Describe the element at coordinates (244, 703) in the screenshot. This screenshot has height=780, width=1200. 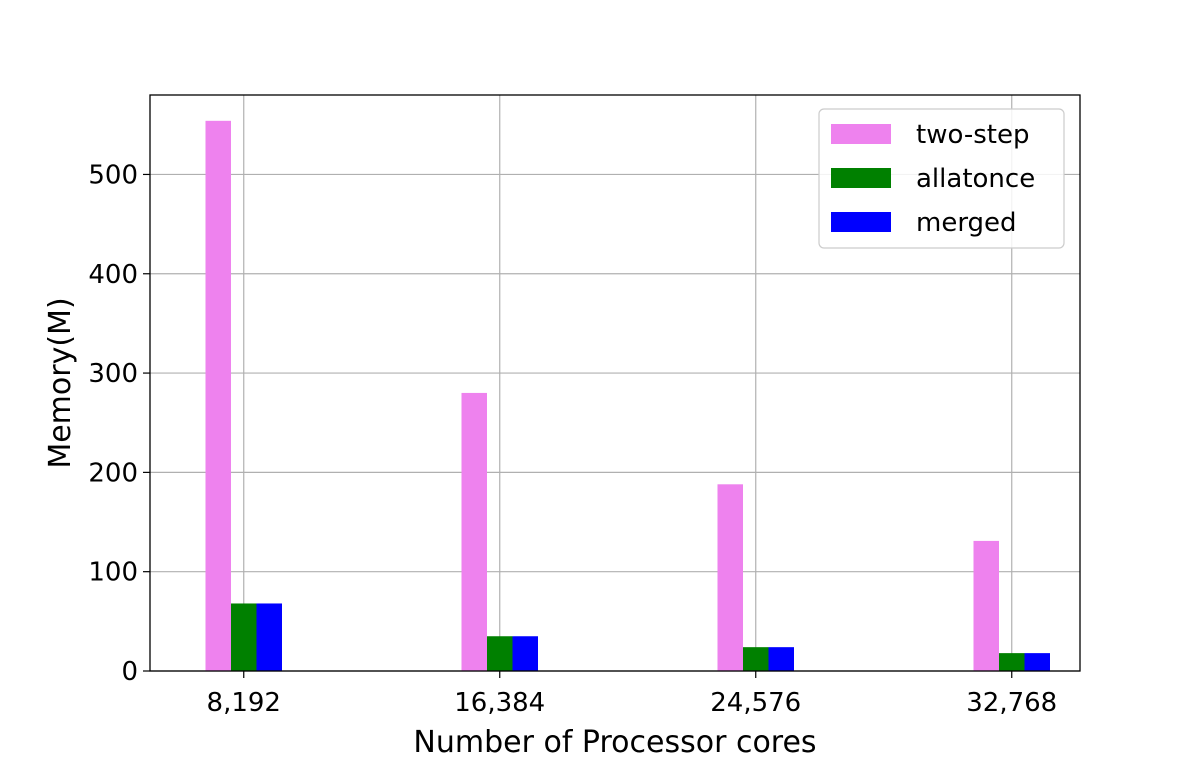
I see `x-tick-label: 8,192` at that location.